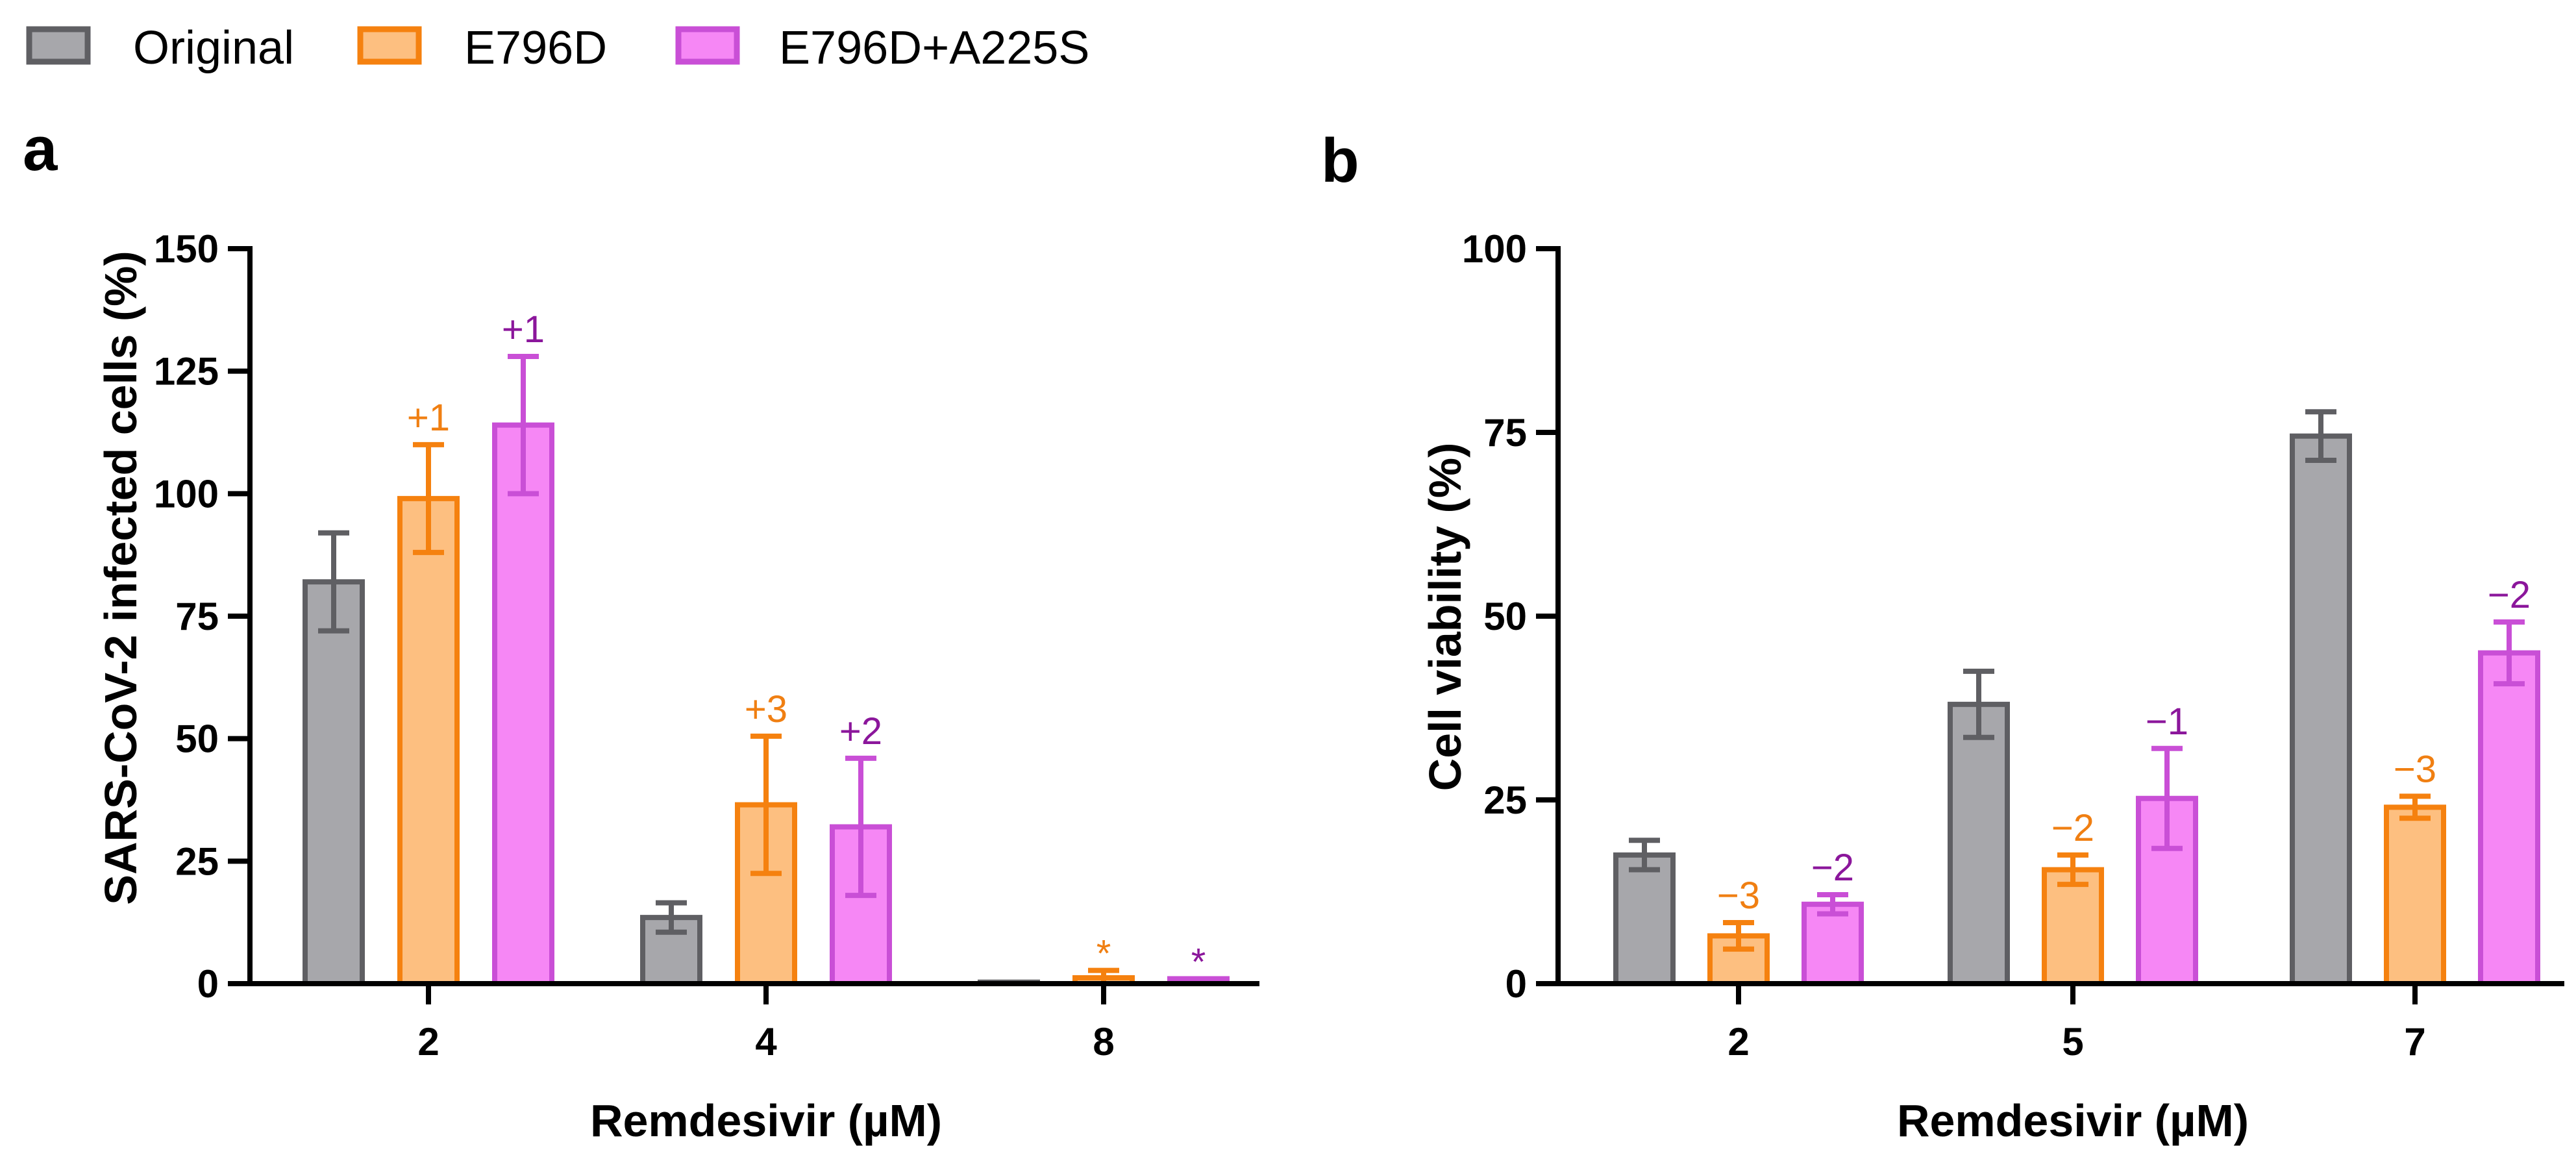 Image resolution: width=2576 pixels, height=1157 pixels. What do you see at coordinates (120, 577) in the screenshot?
I see `panel-a-y-axis-title: SARS-CoV-2 infected cells (%)` at bounding box center [120, 577].